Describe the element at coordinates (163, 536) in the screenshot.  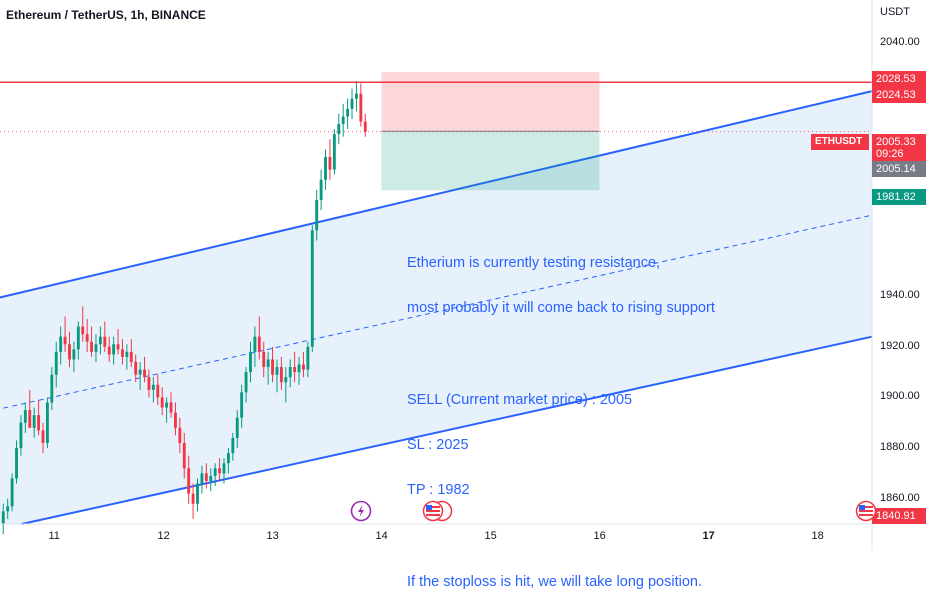
I see `time-tick-label: 12` at that location.